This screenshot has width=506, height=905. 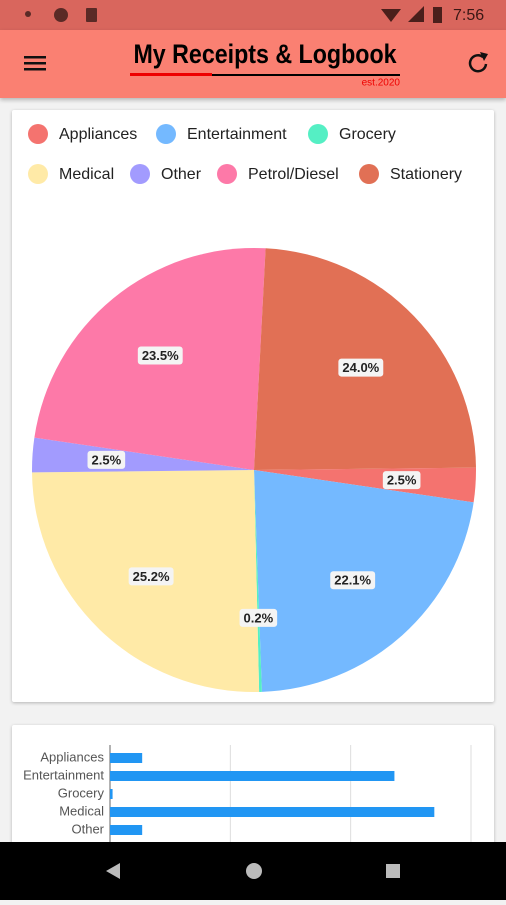 I want to click on y-tick-label: Grocery, so click(x=81, y=792).